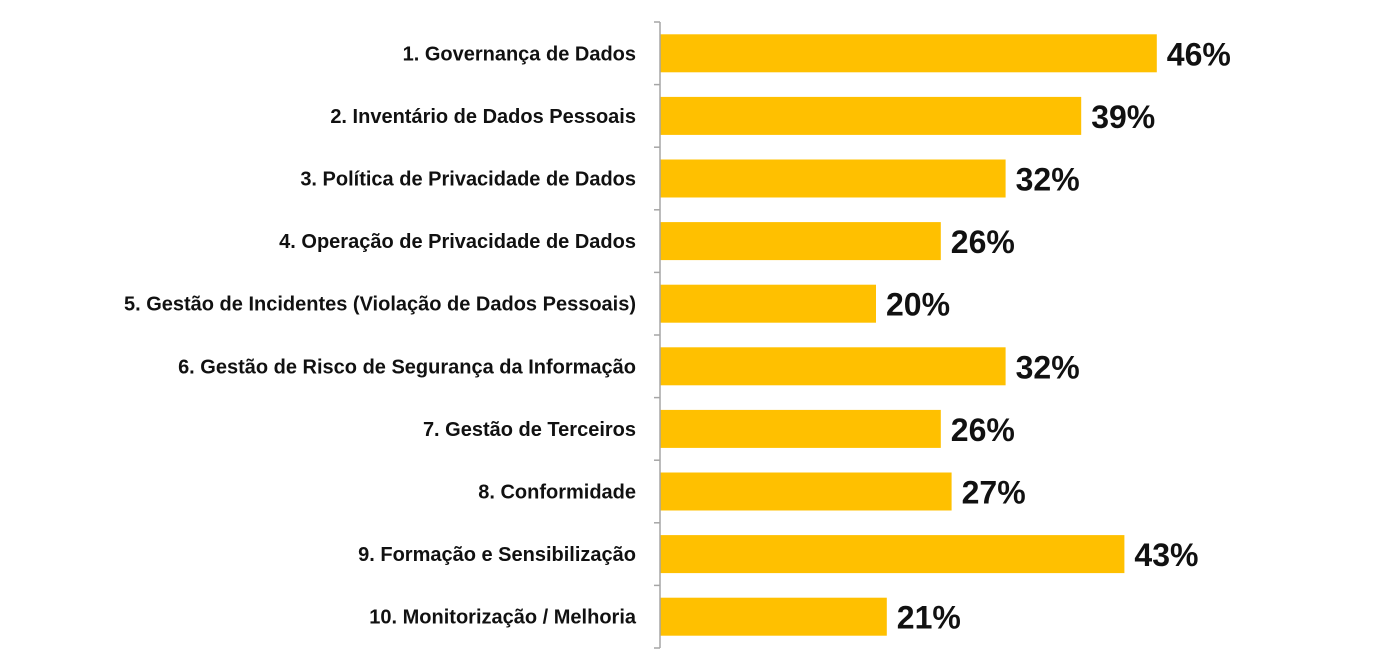  I want to click on axis-ticks, so click(657, 335).